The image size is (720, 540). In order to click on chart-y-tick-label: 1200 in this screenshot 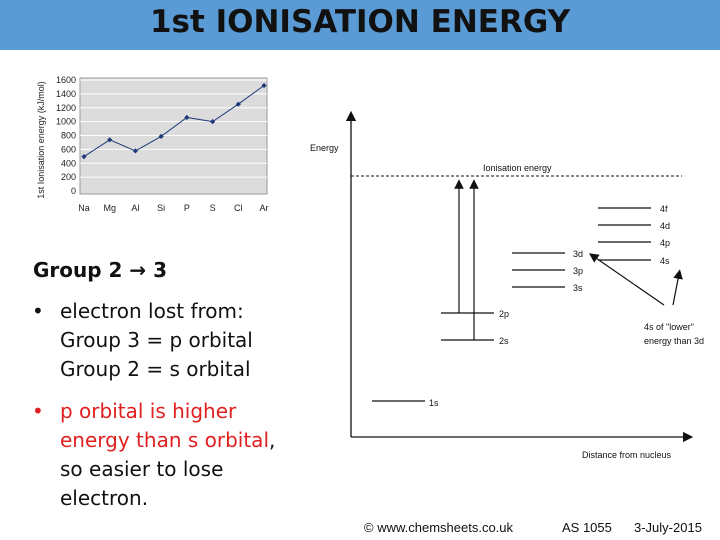, I will do `click(66, 108)`.